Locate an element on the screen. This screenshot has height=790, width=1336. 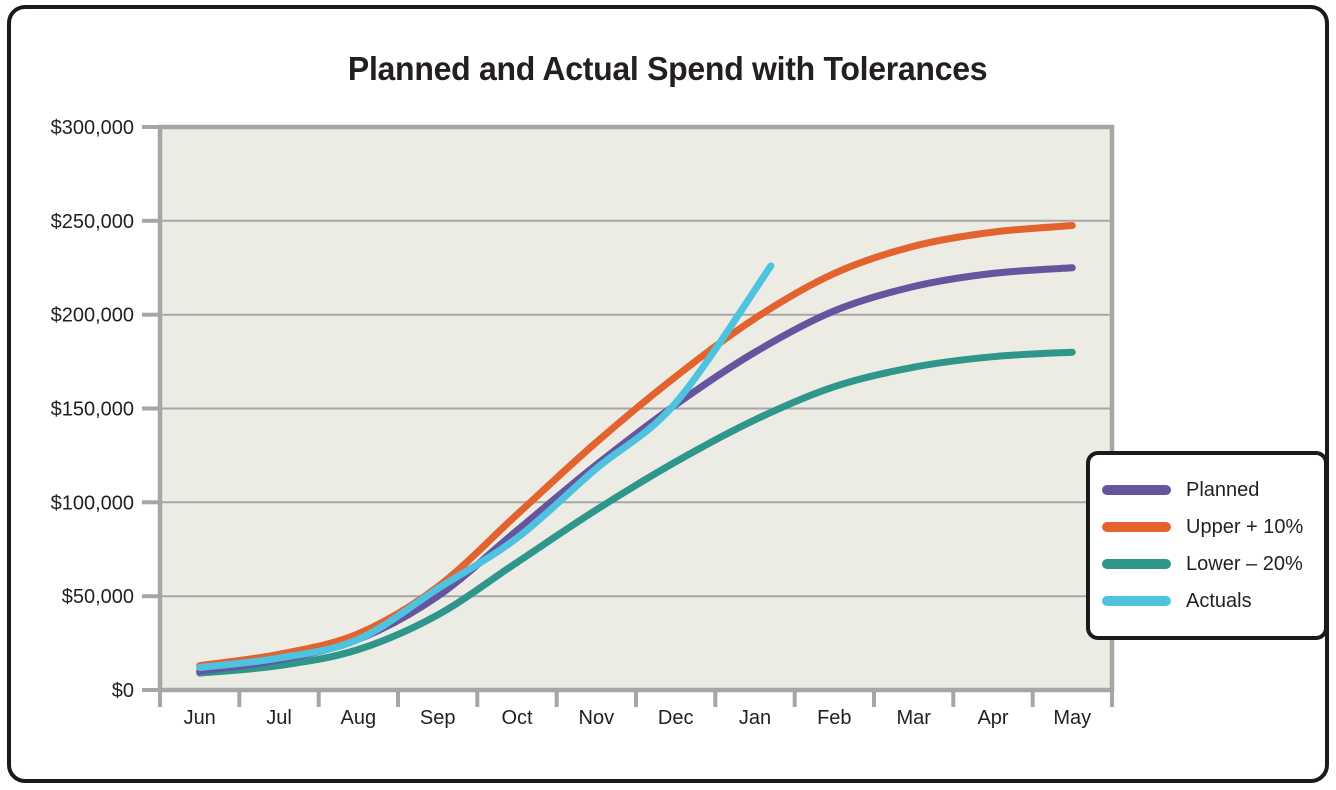
legend-item-upper: Upper + 10% is located at coordinates (1213, 526).